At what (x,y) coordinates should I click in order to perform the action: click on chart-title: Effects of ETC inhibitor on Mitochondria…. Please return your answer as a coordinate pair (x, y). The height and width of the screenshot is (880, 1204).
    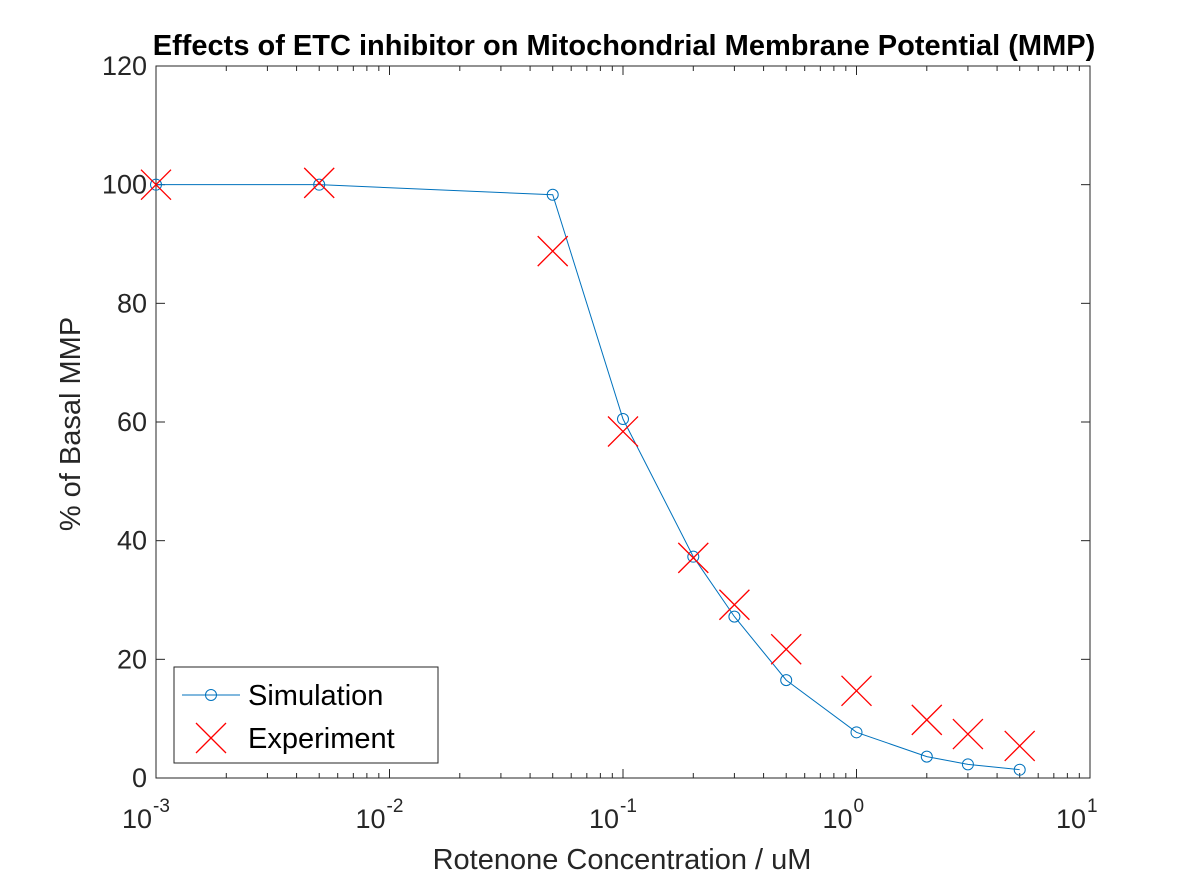
    Looking at the image, I should click on (624, 46).